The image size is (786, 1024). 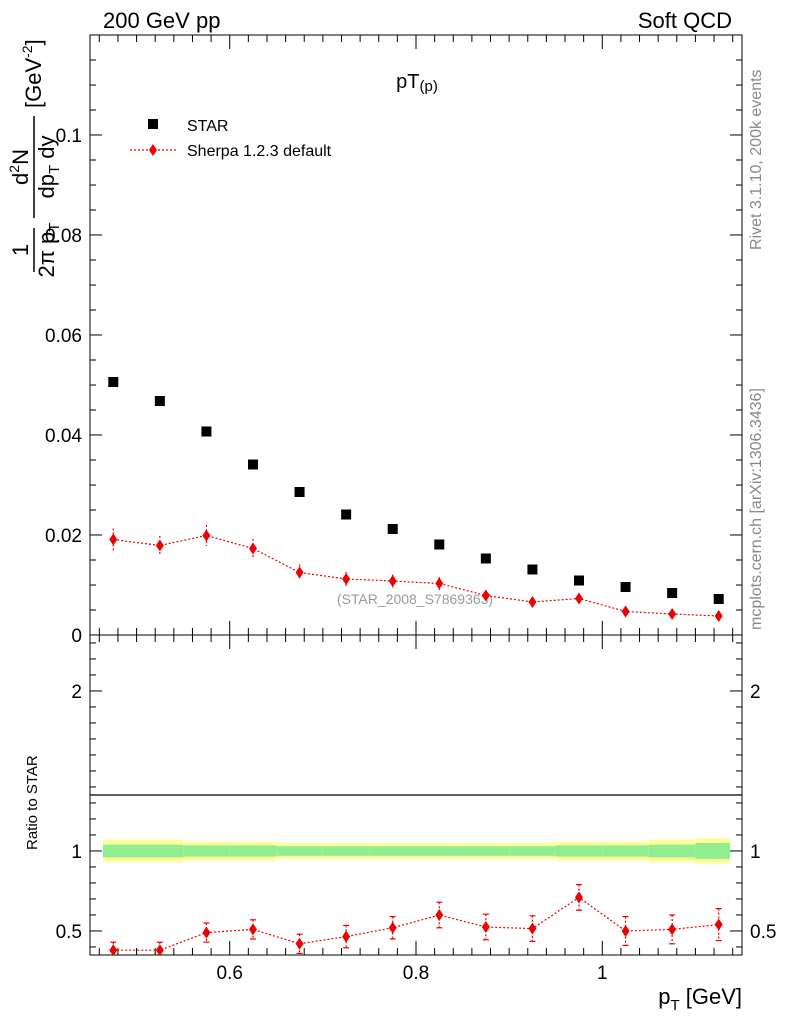 I want to click on ratio-xtick-label: 0.8, so click(x=416, y=973).